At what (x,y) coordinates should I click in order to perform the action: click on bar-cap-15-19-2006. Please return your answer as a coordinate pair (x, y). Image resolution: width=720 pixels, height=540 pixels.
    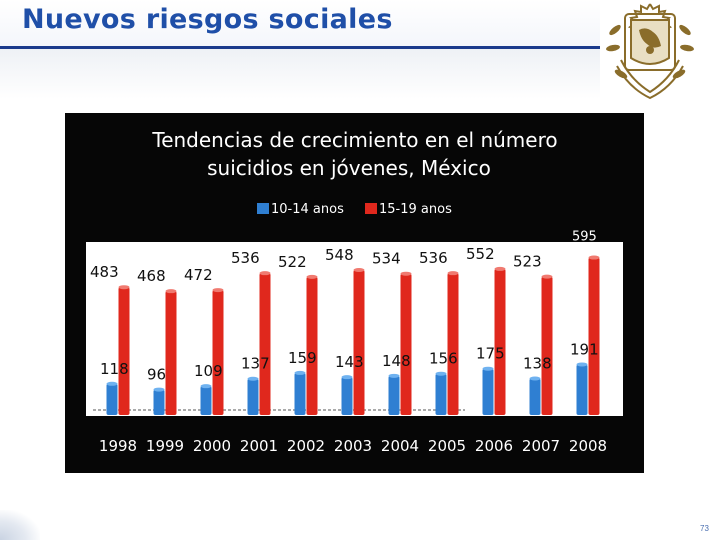
    Looking at the image, I should click on (500, 268).